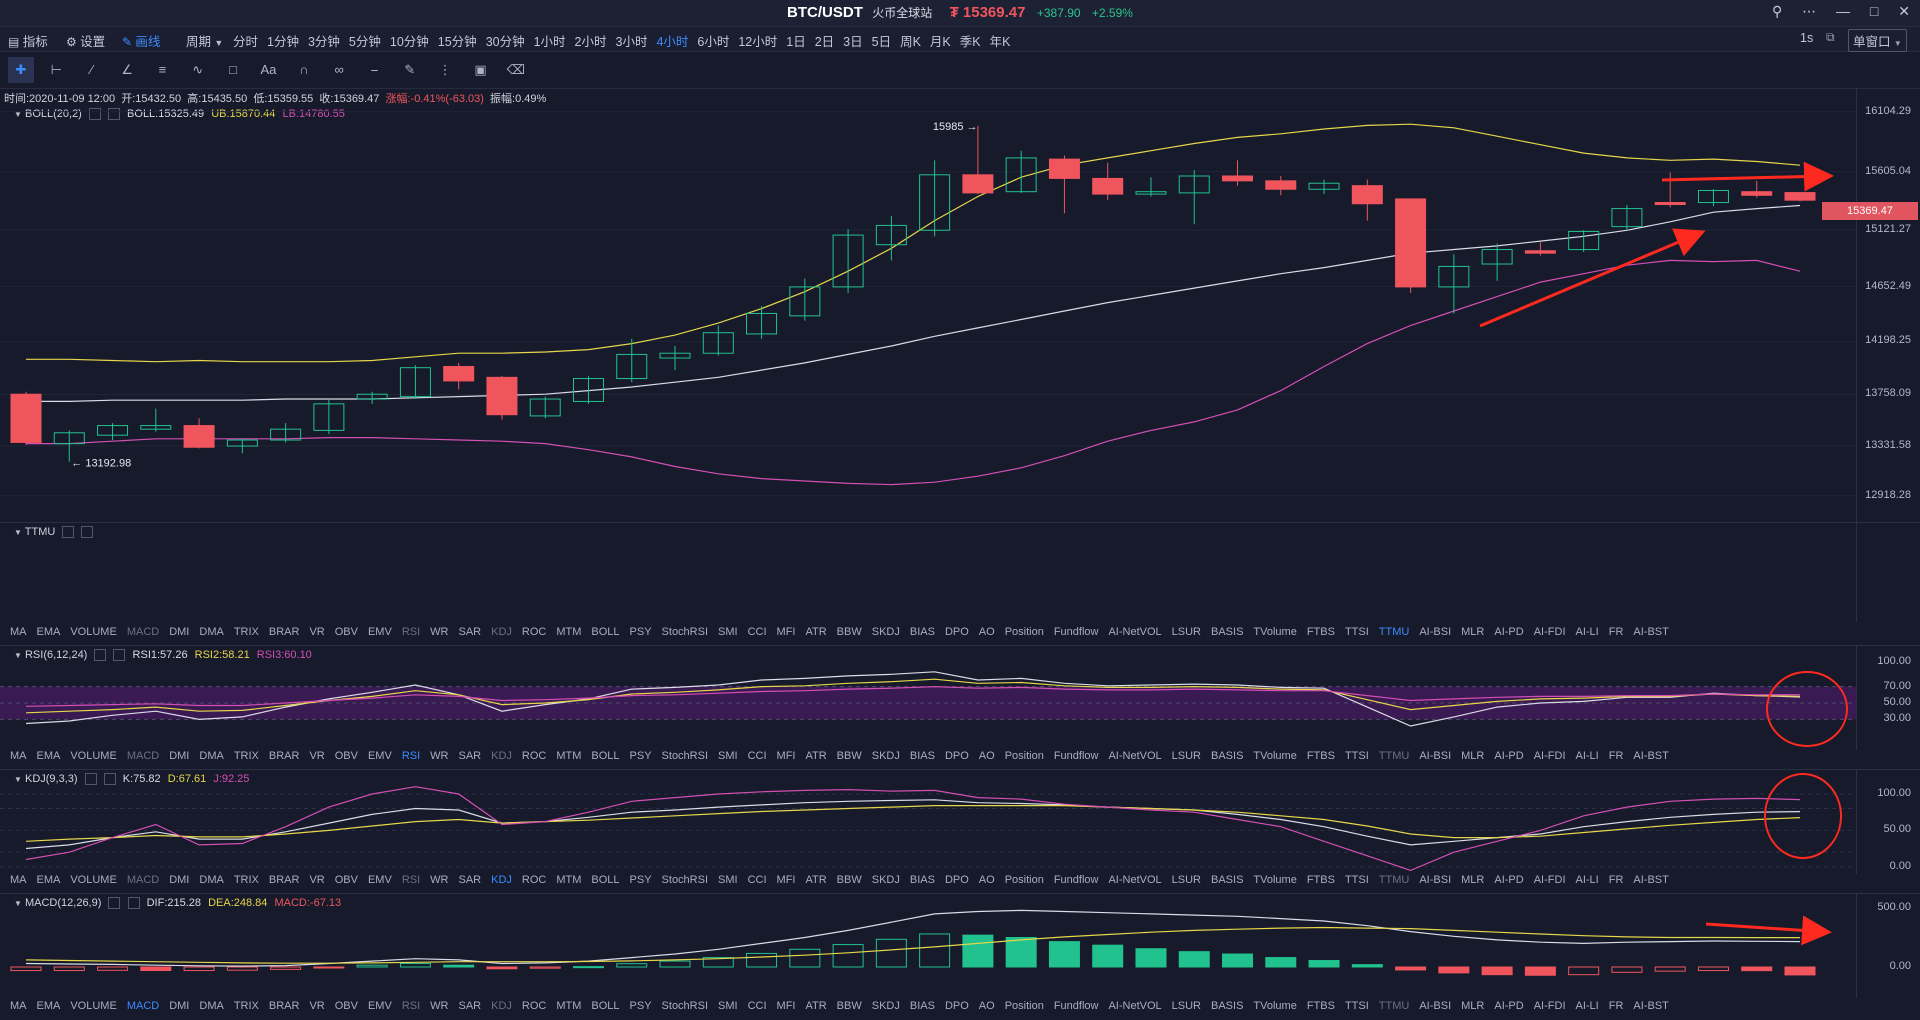 This screenshot has height=1020, width=1920. Describe the element at coordinates (505, 42) in the screenshot. I see `period-option: 30分钟` at that location.